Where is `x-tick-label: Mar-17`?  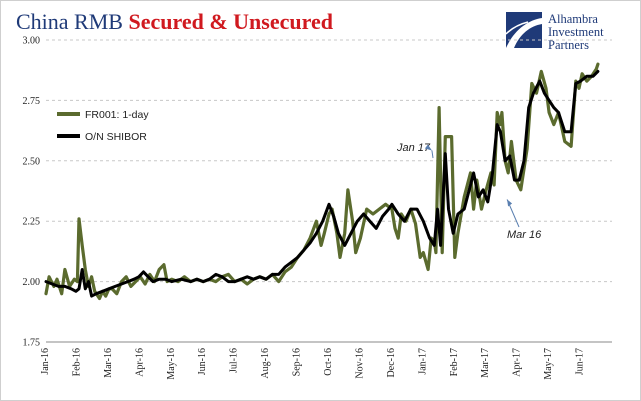
x-tick-label: Mar-17 is located at coordinates (485, 363).